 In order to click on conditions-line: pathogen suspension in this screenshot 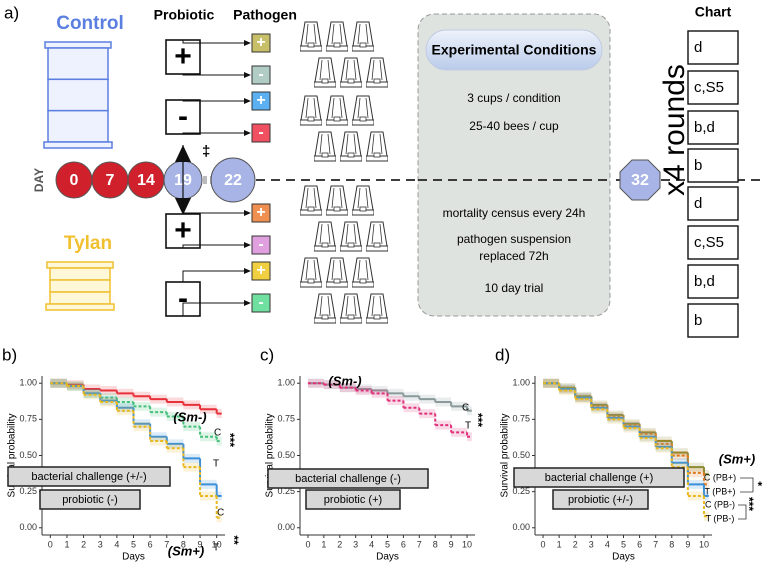, I will do `click(514, 239)`.